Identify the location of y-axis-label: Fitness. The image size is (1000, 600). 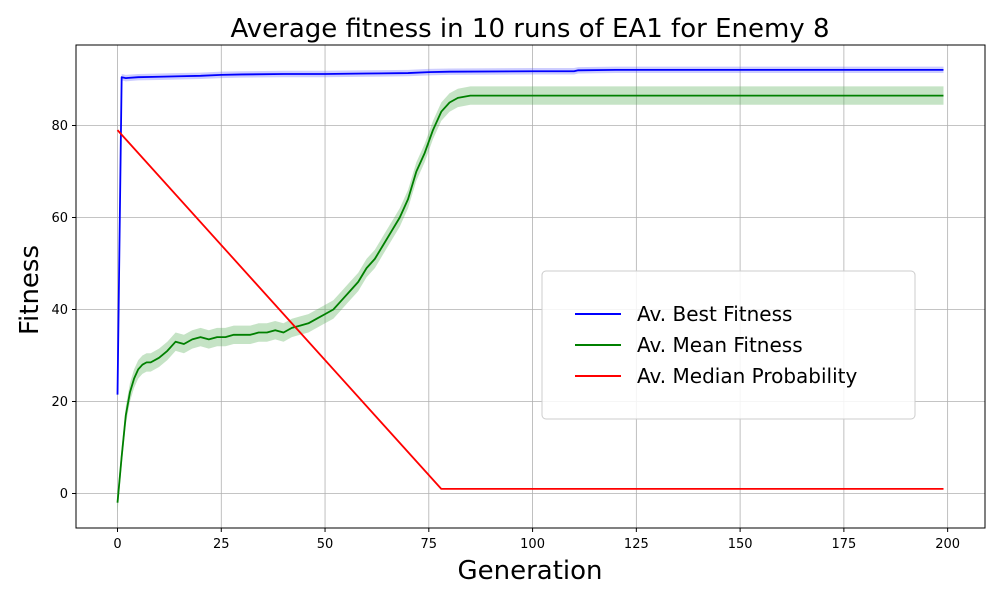
(30, 290).